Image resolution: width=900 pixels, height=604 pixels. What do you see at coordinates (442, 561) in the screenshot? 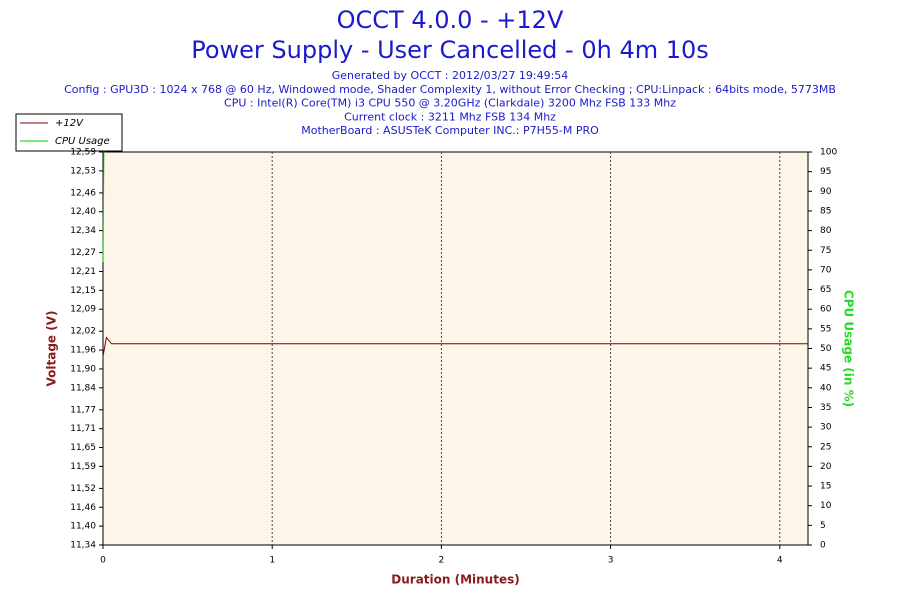
I see `x-tick-label: 2` at bounding box center [442, 561].